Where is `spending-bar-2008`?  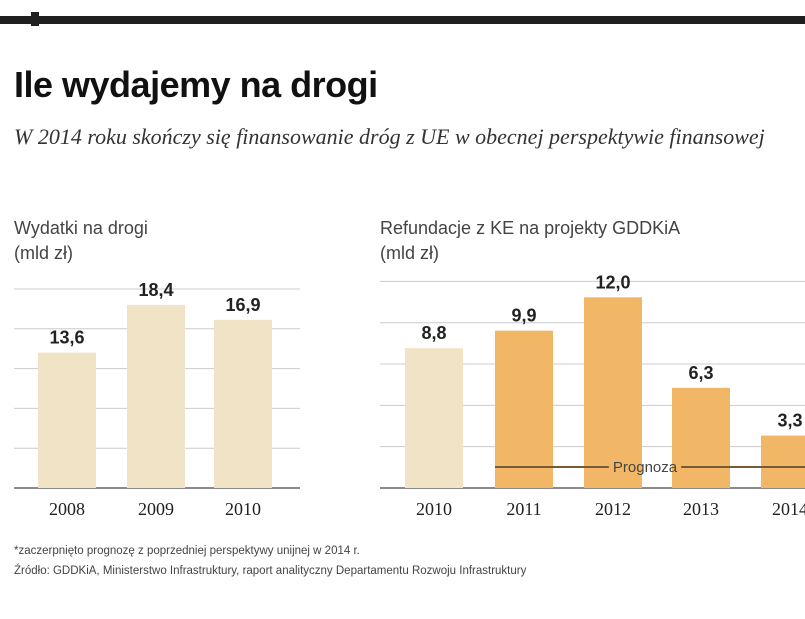 spending-bar-2008 is located at coordinates (67, 420).